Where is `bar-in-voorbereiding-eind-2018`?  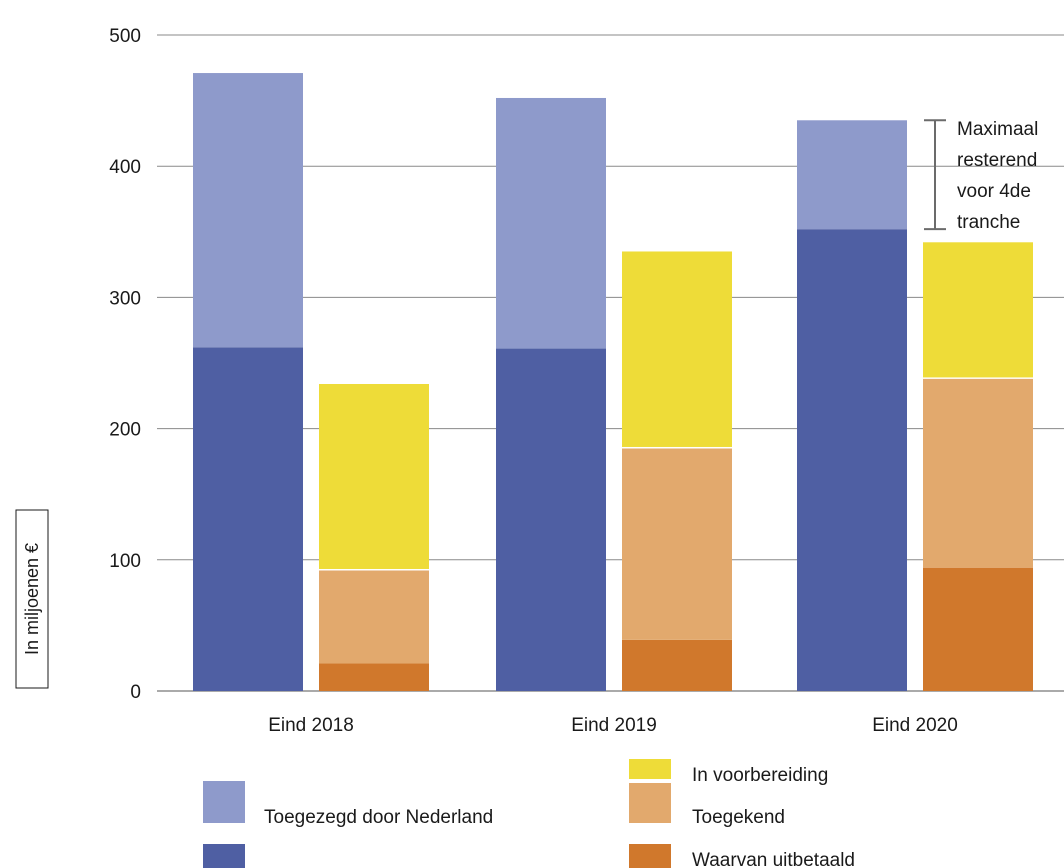
bar-in-voorbereiding-eind-2018 is located at coordinates (374, 476).